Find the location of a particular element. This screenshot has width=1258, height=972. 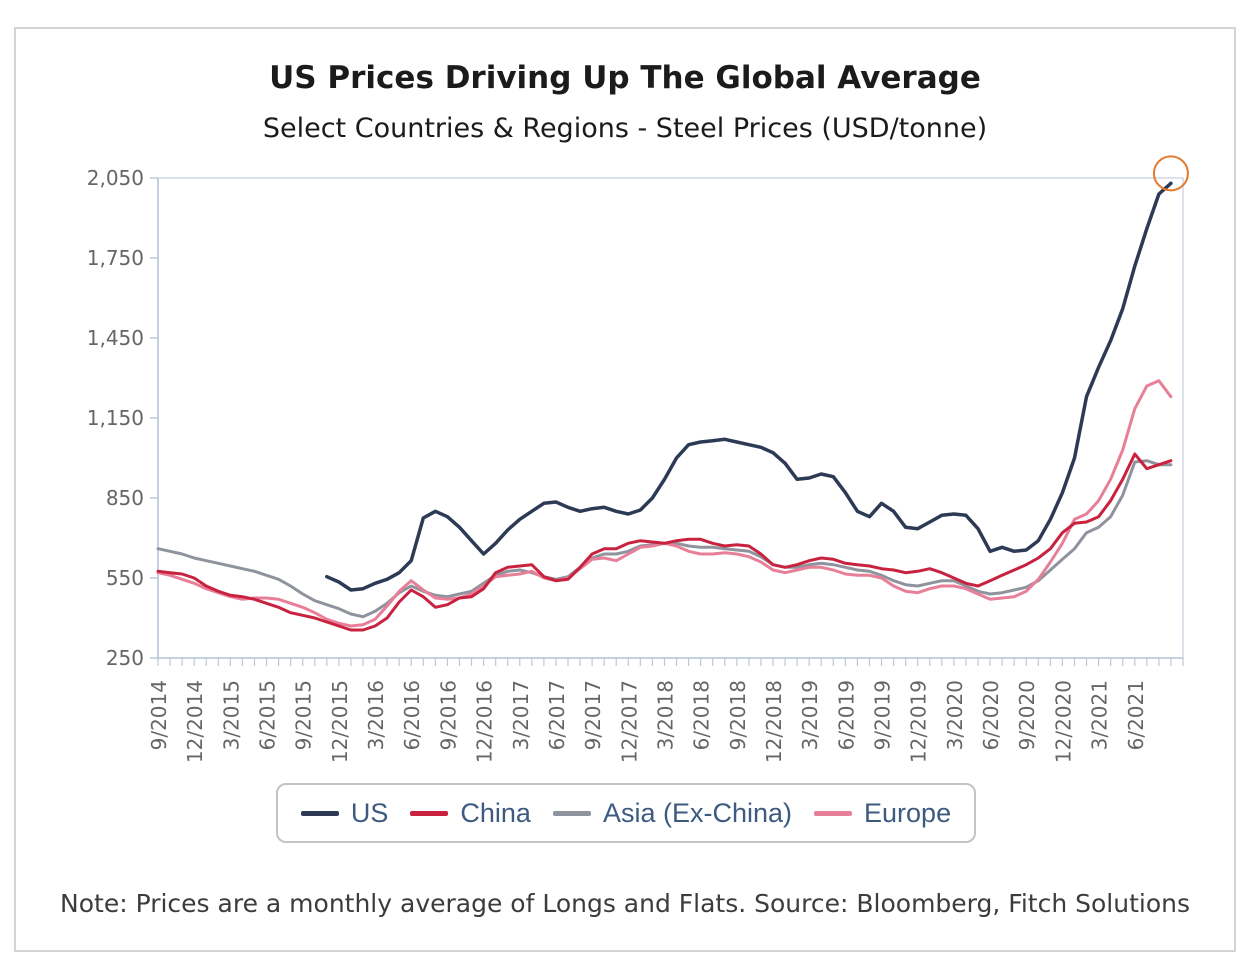

x-tick-label: 9/2016 is located at coordinates (448, 715).